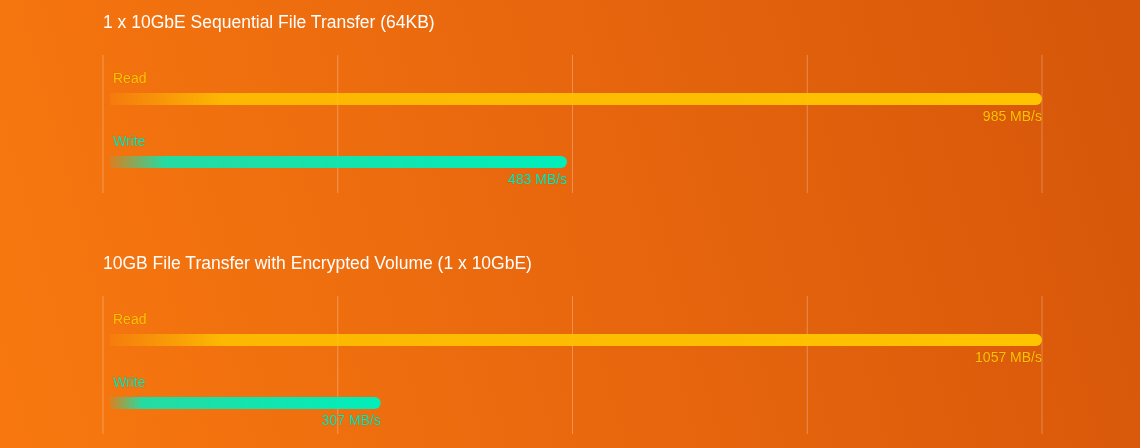  What do you see at coordinates (1012, 116) in the screenshot?
I see `data-label: 985 MB/s` at bounding box center [1012, 116].